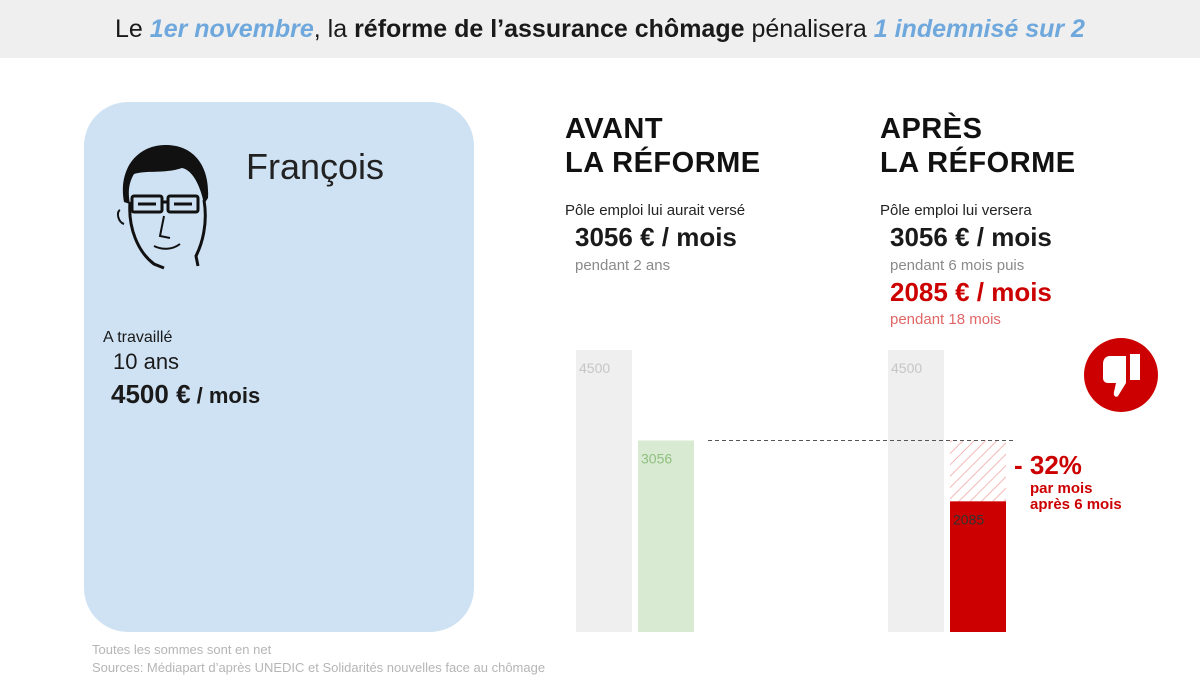 The height and width of the screenshot is (686, 1200). Describe the element at coordinates (956, 210) in the screenshot. I see `after-intro: Pôle emploi lui versera` at that location.